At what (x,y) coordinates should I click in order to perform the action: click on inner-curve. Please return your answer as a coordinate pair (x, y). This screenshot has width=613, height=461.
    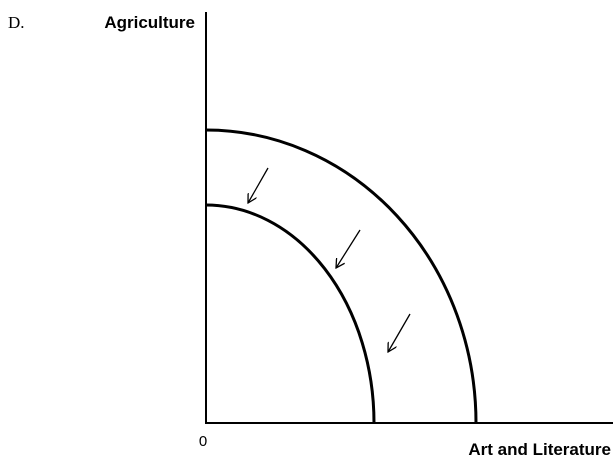
    Looking at the image, I should click on (290, 313).